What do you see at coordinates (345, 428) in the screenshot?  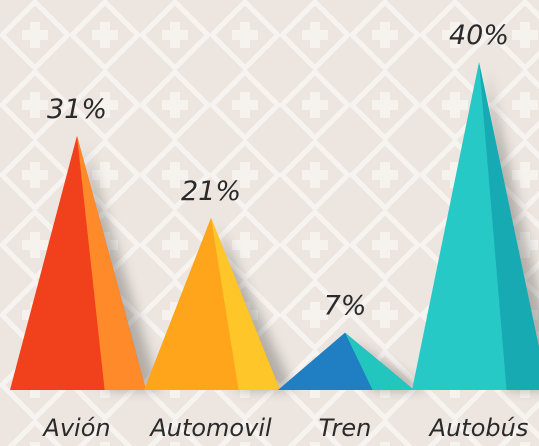 I see `category-label: Tren` at bounding box center [345, 428].